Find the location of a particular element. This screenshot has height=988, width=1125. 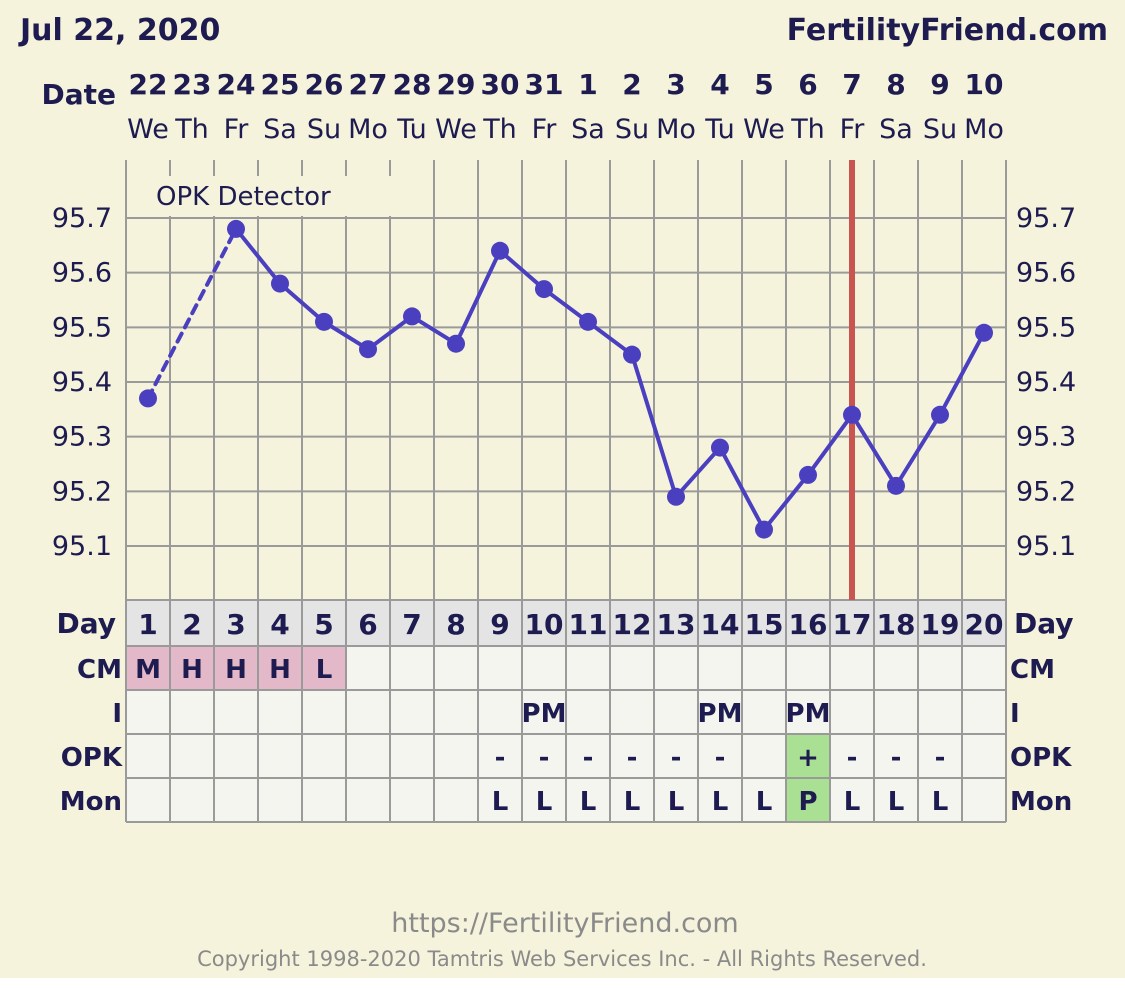

y-tick-label-left: 95.2 is located at coordinates (82, 491).